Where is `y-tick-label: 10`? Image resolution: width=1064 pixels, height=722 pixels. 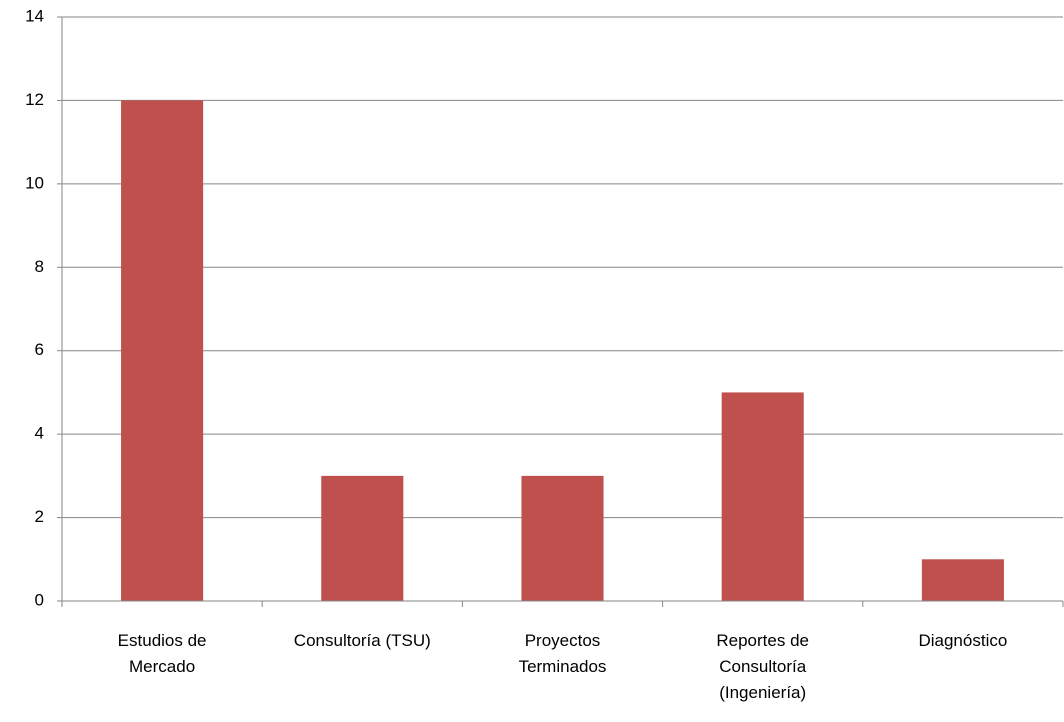 y-tick-label: 10 is located at coordinates (34, 182).